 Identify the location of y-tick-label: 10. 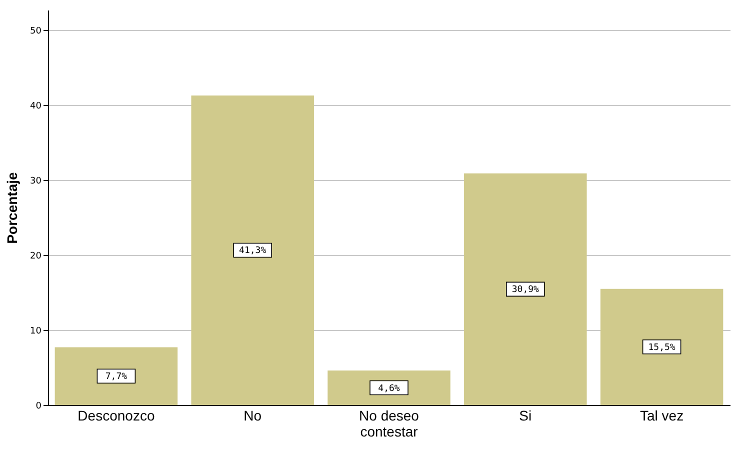
(36, 331).